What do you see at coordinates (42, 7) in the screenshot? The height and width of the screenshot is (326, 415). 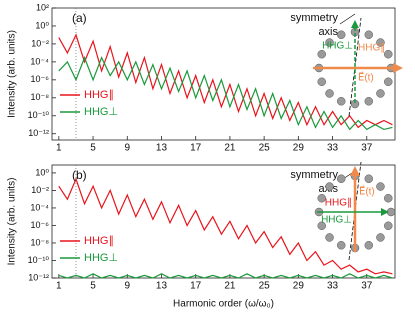 I see `y-tick-label: 10²` at bounding box center [42, 7].